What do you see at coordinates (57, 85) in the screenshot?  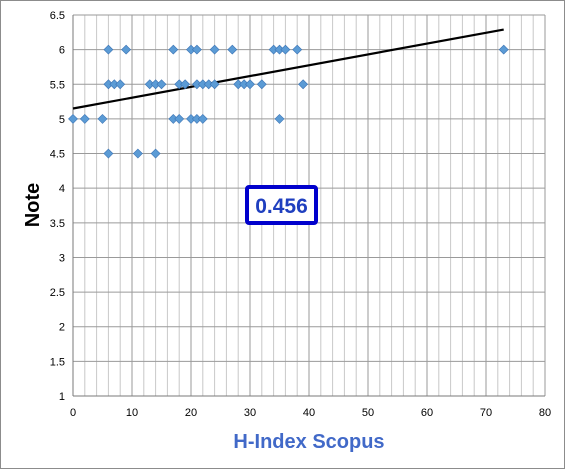 I see `y-tick-label: 5.5` at bounding box center [57, 85].